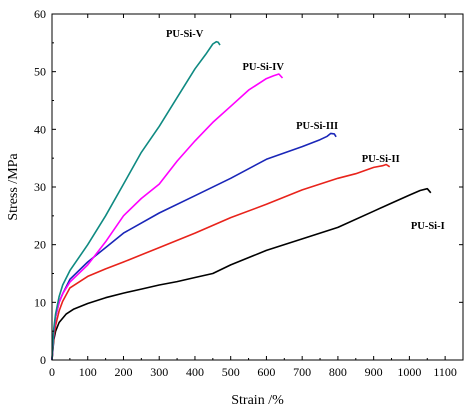 This screenshot has width=474, height=413. Describe the element at coordinates (52, 372) in the screenshot. I see `x-tick-label: 0` at that location.